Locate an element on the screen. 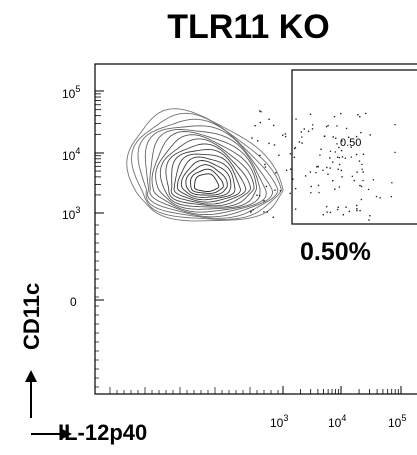 This screenshot has width=417, height=455. gate-percentage: 0.50% is located at coordinates (335, 252).